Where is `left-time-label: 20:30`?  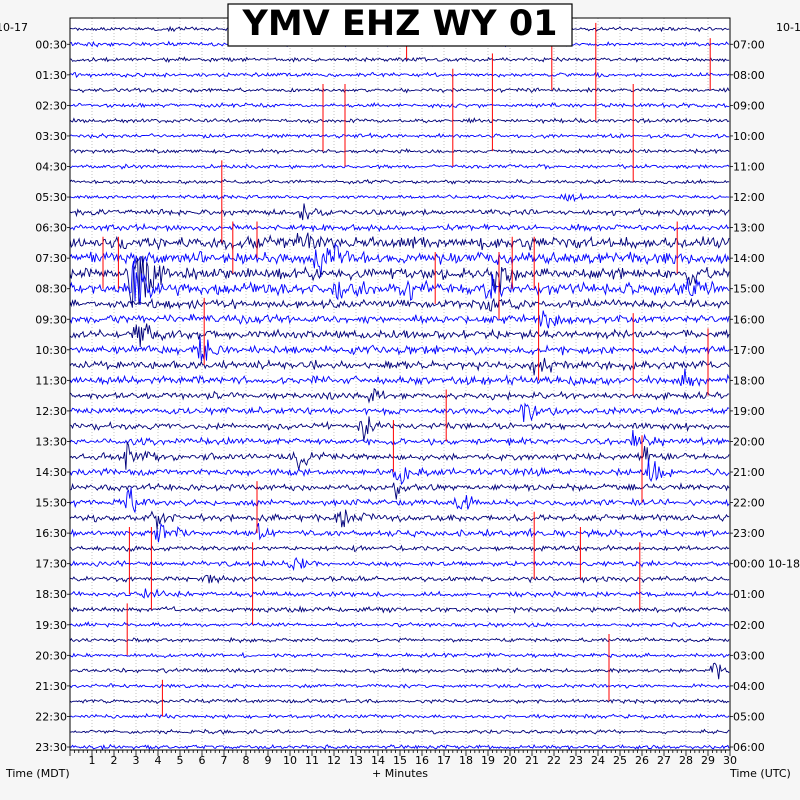 left-time-label: 20:30 is located at coordinates (51, 655).